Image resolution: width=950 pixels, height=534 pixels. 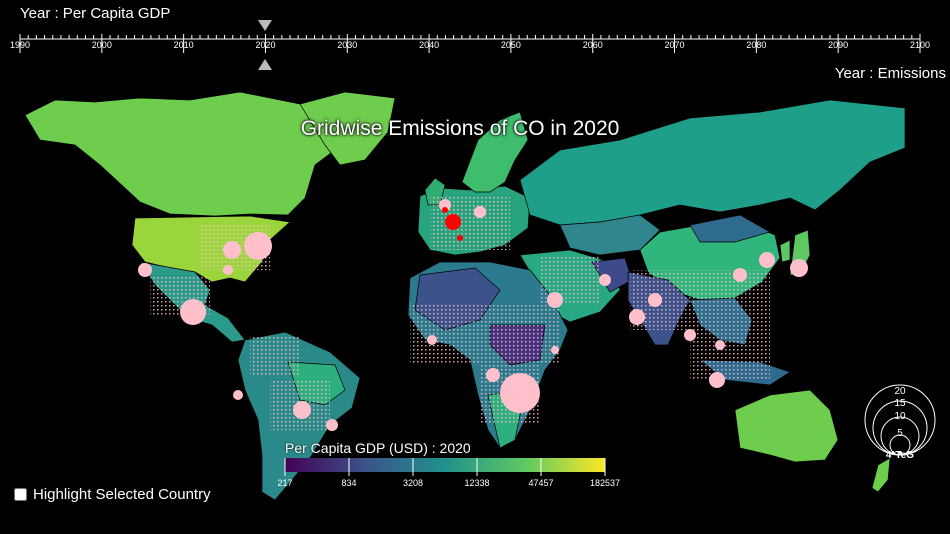 I want to click on legend-tick-label: 47457, so click(x=540, y=483).